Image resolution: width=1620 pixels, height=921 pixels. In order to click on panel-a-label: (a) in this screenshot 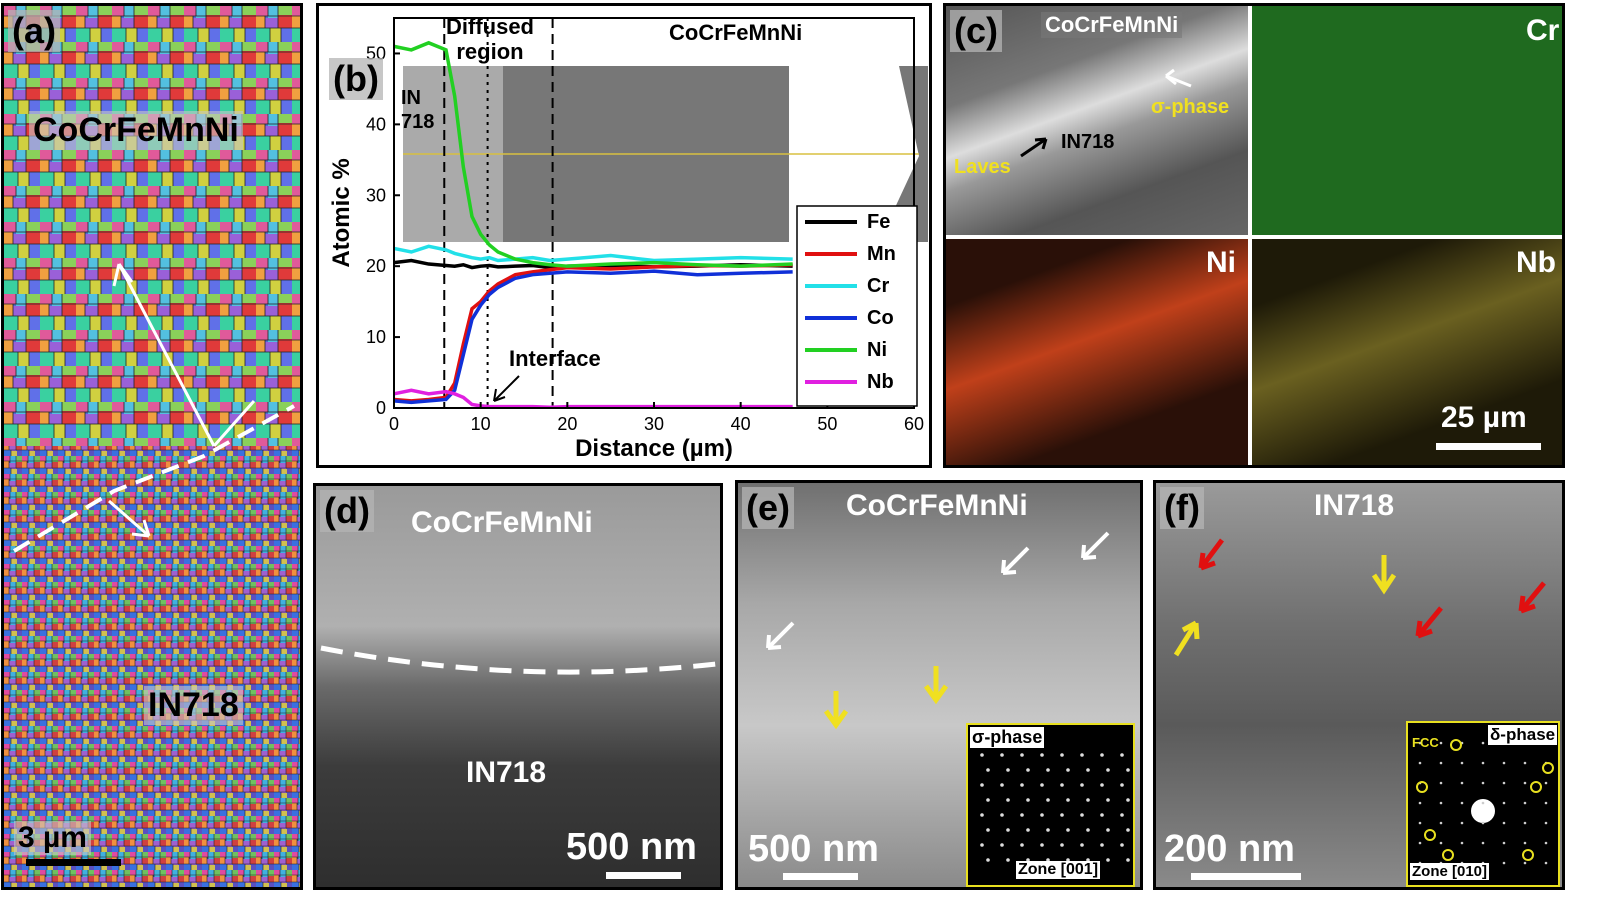, I will do `click(34, 31)`.